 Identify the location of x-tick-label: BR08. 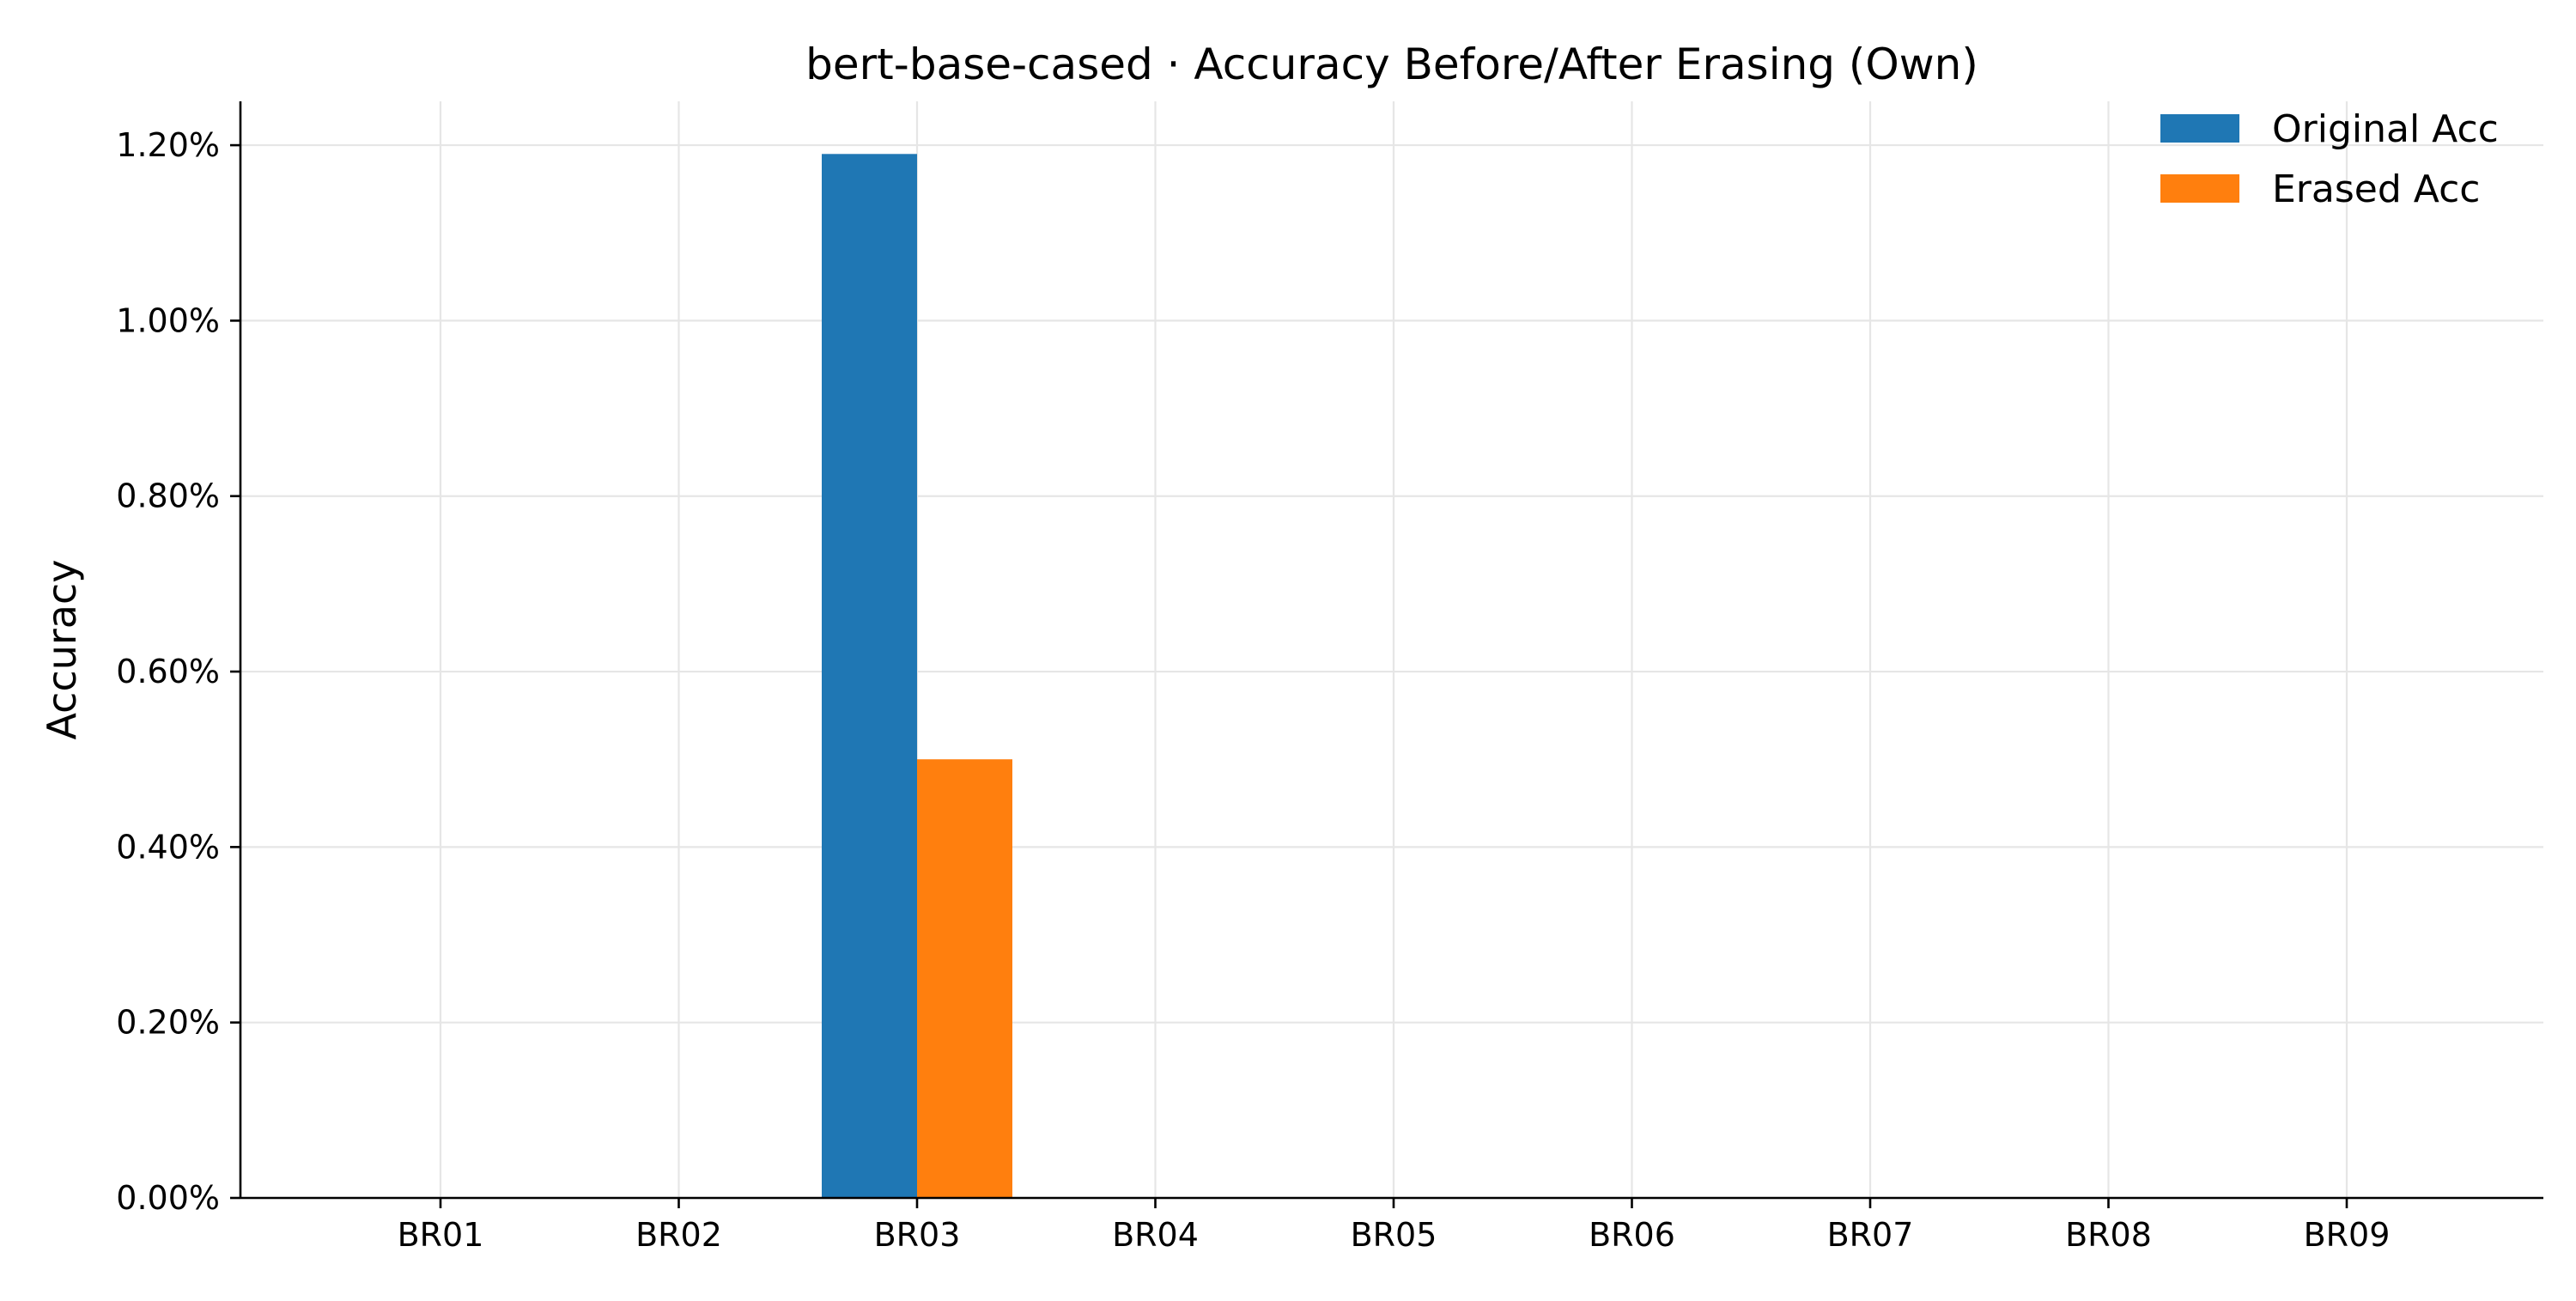
(2108, 1235).